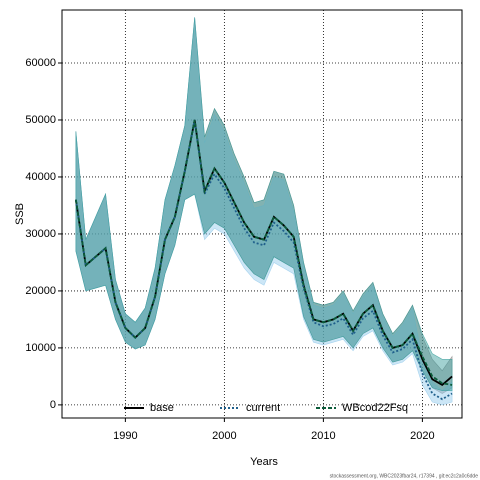 This screenshot has height=480, width=480. Describe the element at coordinates (40, 348) in the screenshot. I see `y-tick-label: 10000` at that location.